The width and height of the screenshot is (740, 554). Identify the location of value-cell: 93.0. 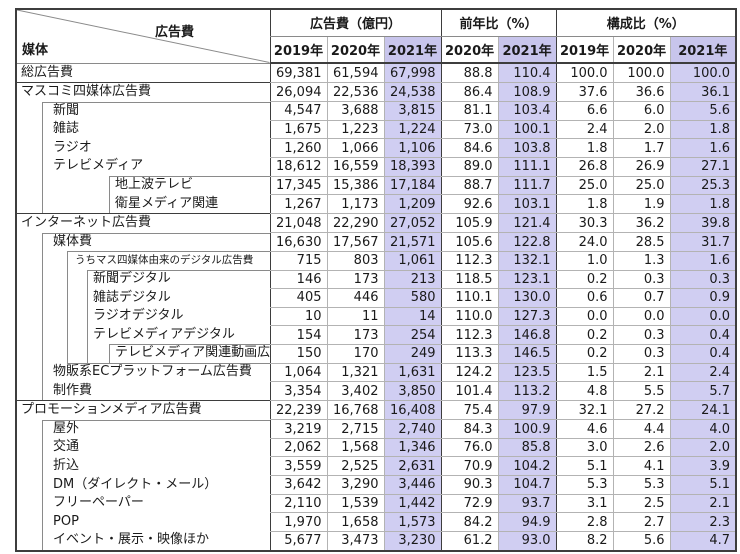
(527, 541).